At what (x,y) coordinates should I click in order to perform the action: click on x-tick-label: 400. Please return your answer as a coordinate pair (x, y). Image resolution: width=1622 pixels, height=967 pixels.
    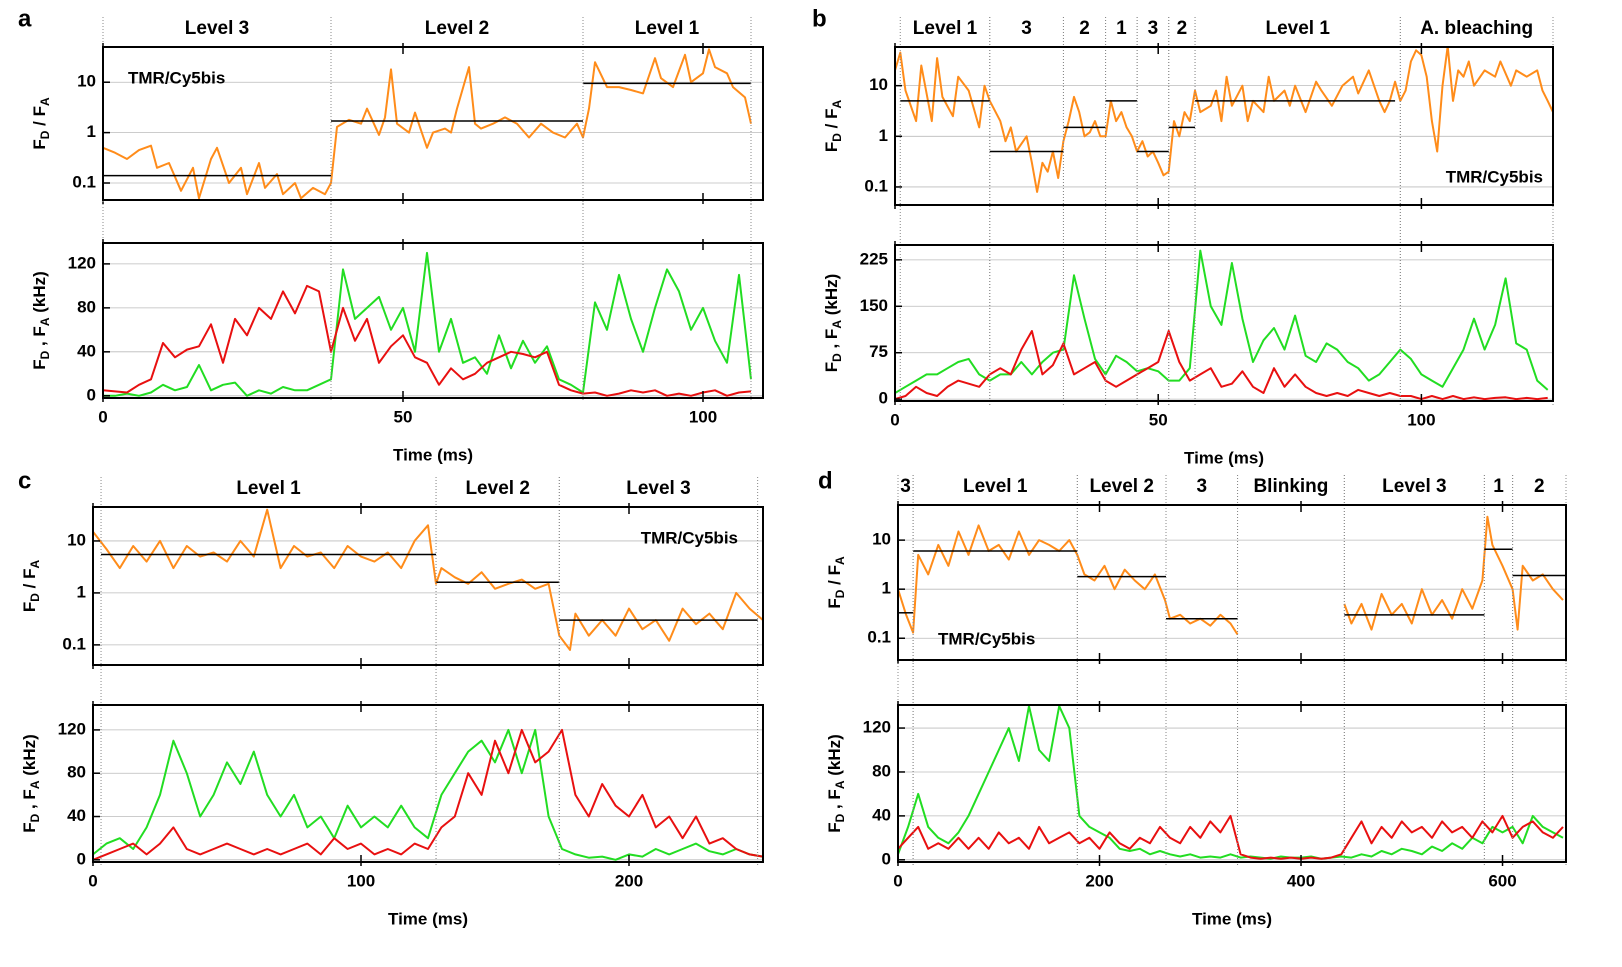
    Looking at the image, I should click on (1301, 880).